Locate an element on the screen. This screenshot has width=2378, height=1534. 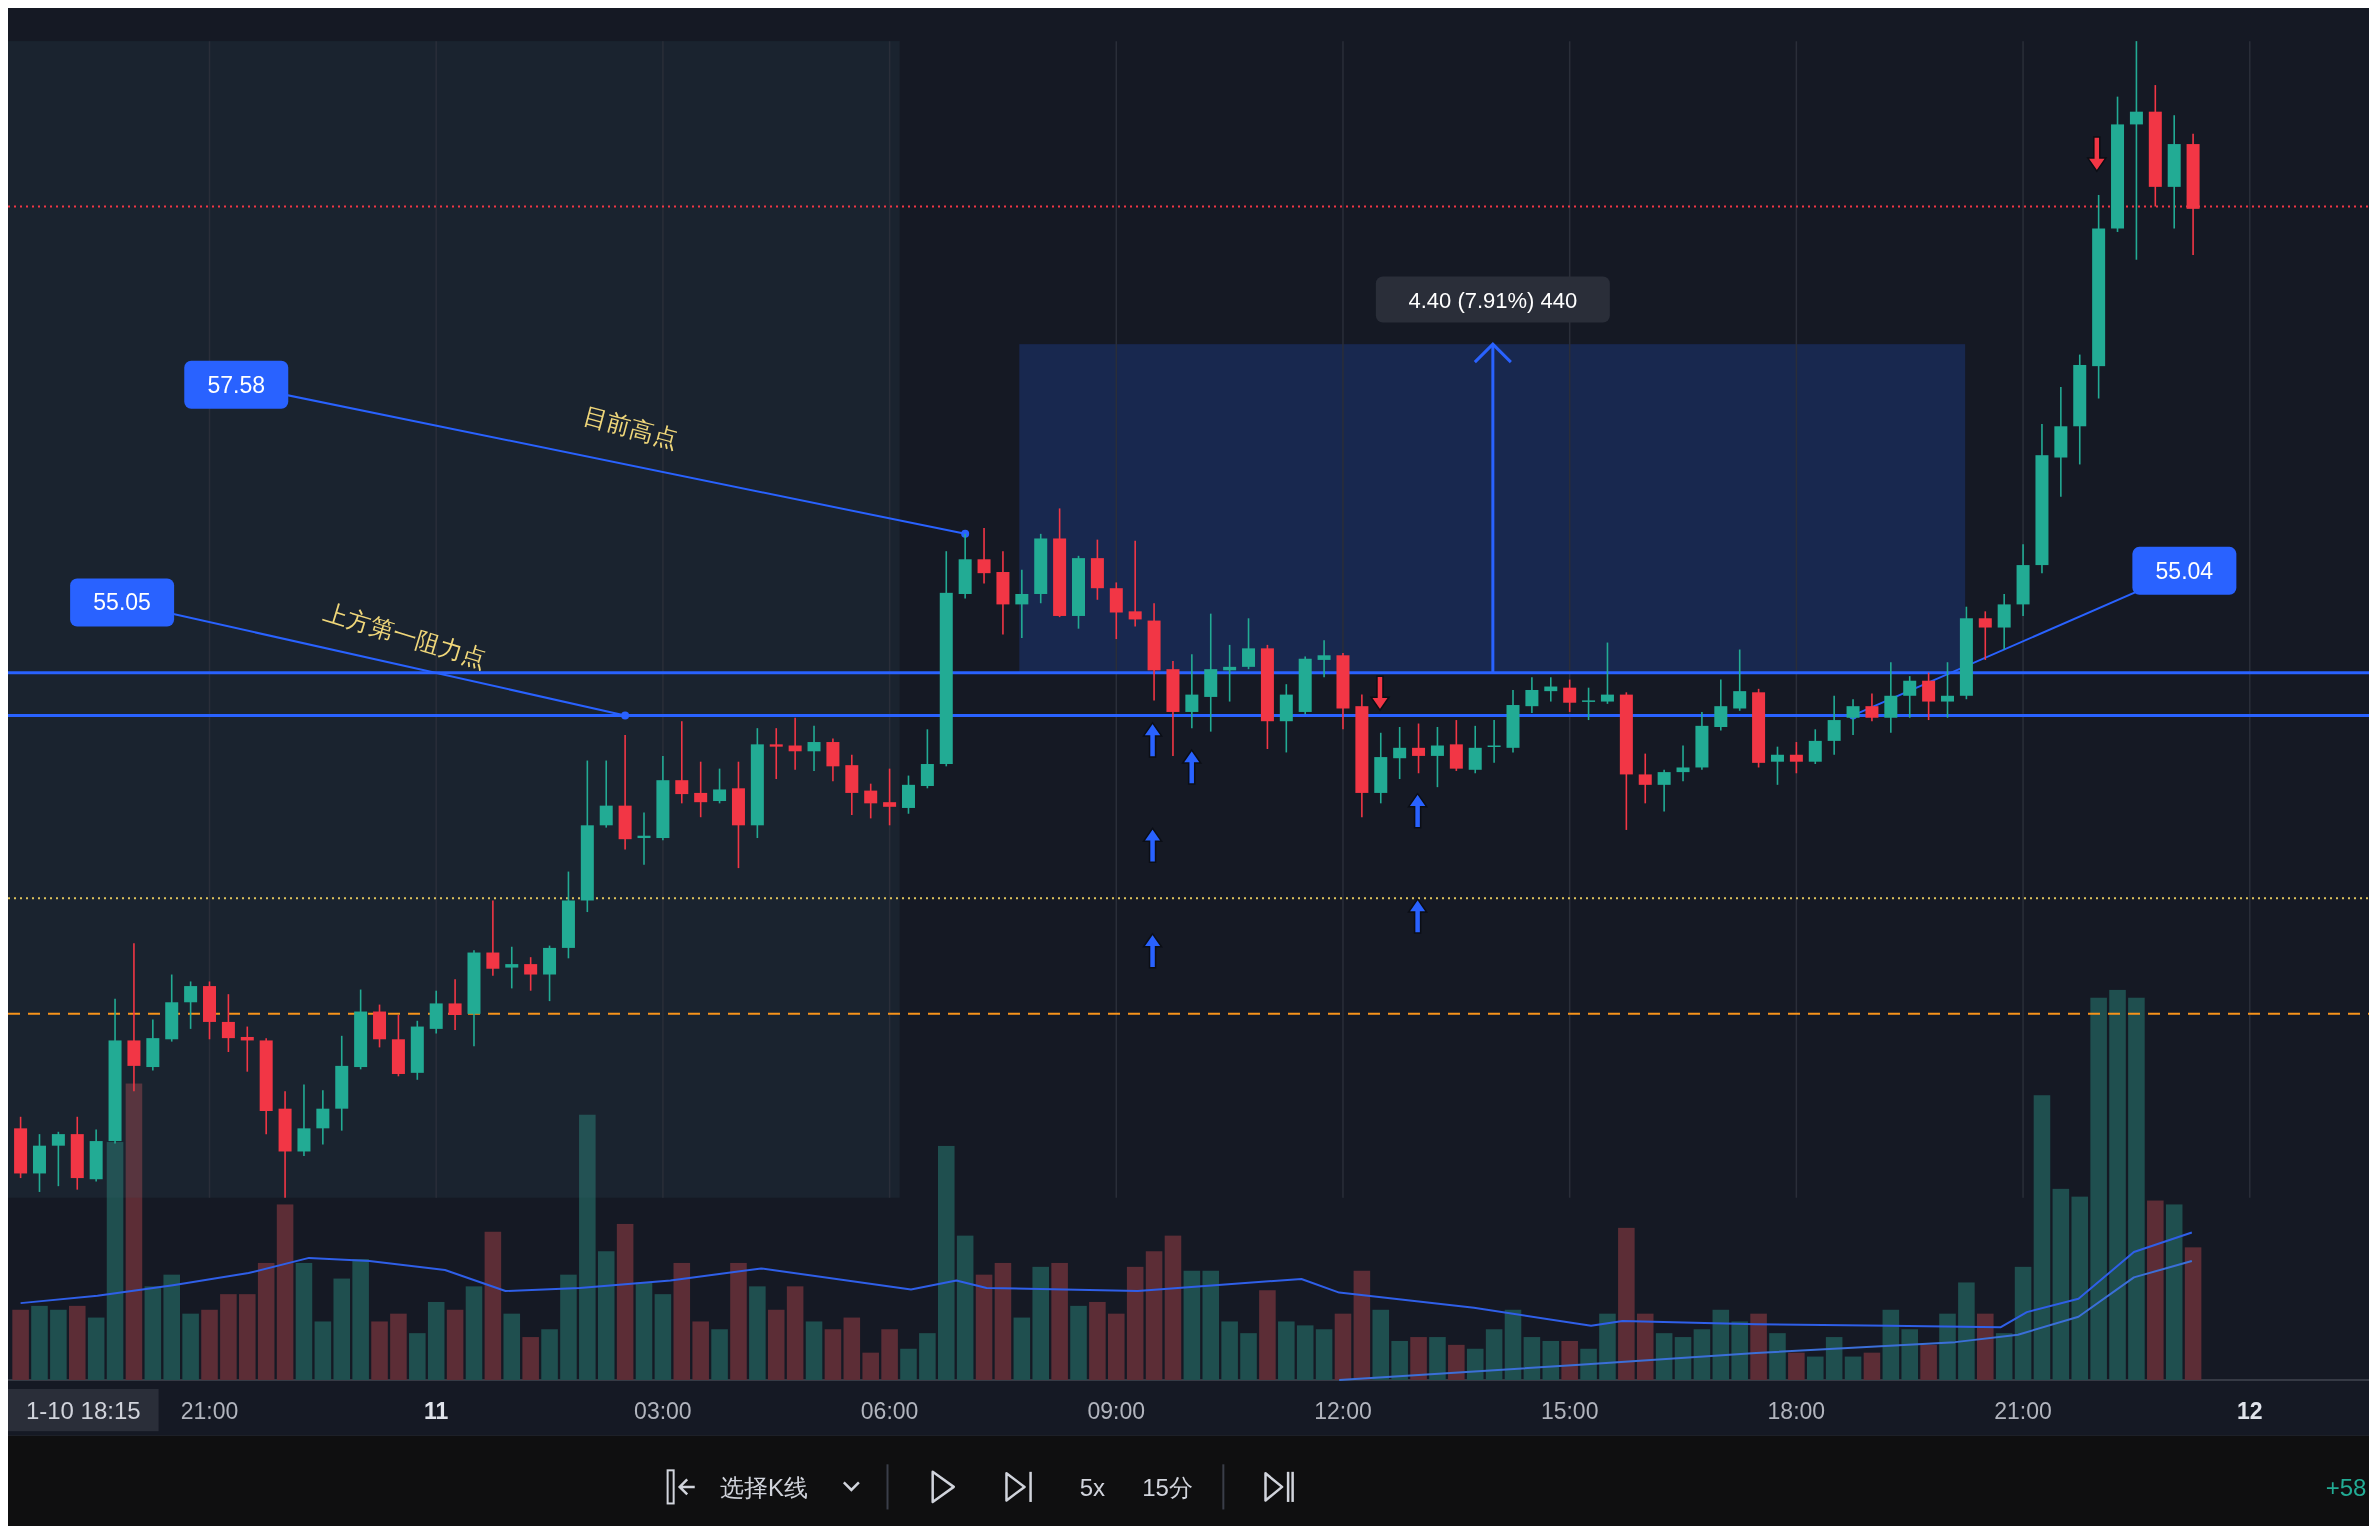
x-tick-label: 15:00 is located at coordinates (1569, 1411).